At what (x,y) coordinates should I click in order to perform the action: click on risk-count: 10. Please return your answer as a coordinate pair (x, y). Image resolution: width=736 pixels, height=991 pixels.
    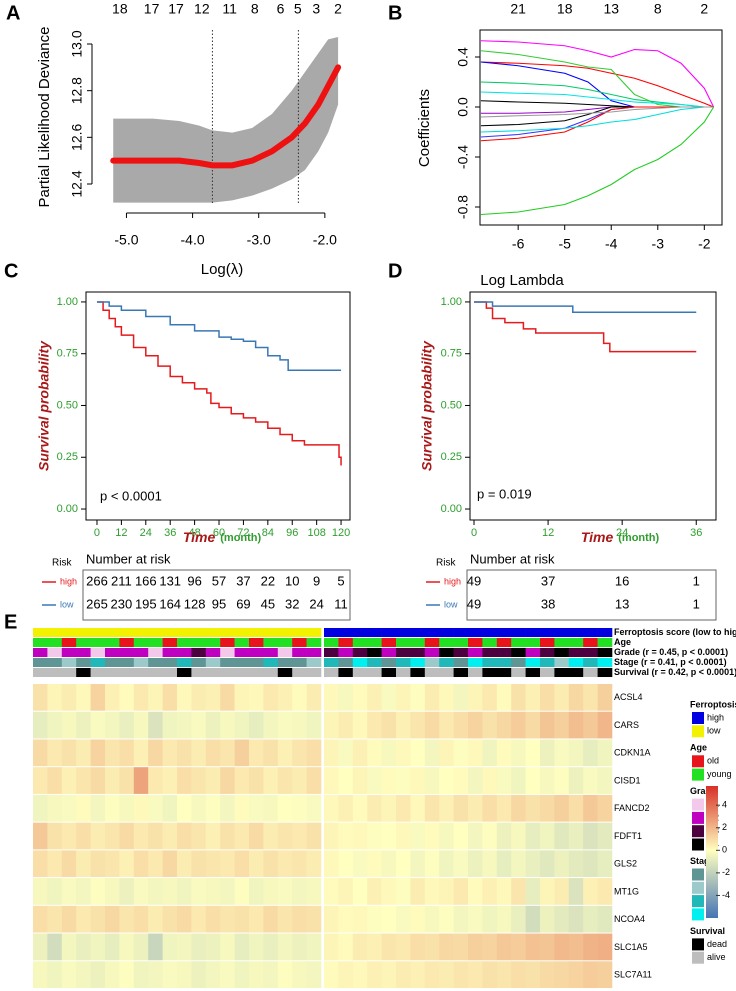
    Looking at the image, I should click on (292, 580).